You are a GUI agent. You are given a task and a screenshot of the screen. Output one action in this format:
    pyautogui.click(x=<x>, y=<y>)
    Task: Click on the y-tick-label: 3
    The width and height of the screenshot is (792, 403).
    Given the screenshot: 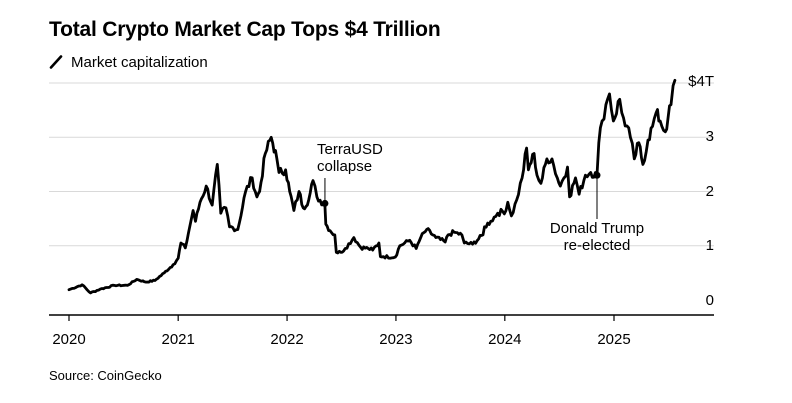 What is the action you would take?
    pyautogui.click(x=710, y=136)
    